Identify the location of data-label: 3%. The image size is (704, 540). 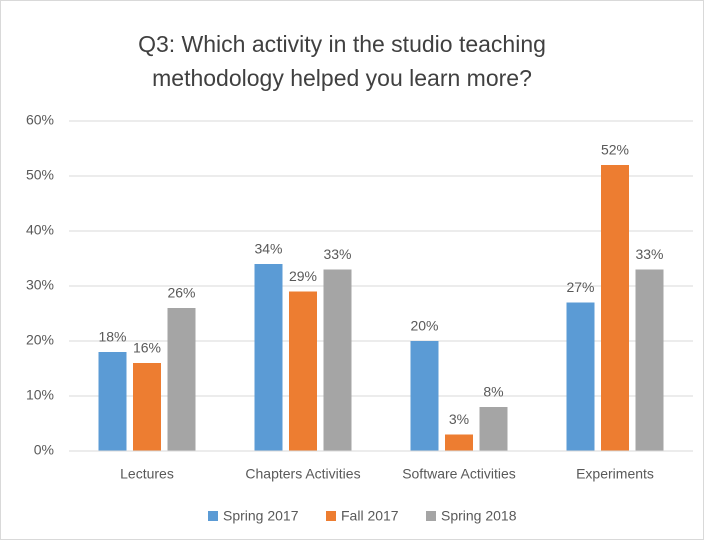
(459, 419).